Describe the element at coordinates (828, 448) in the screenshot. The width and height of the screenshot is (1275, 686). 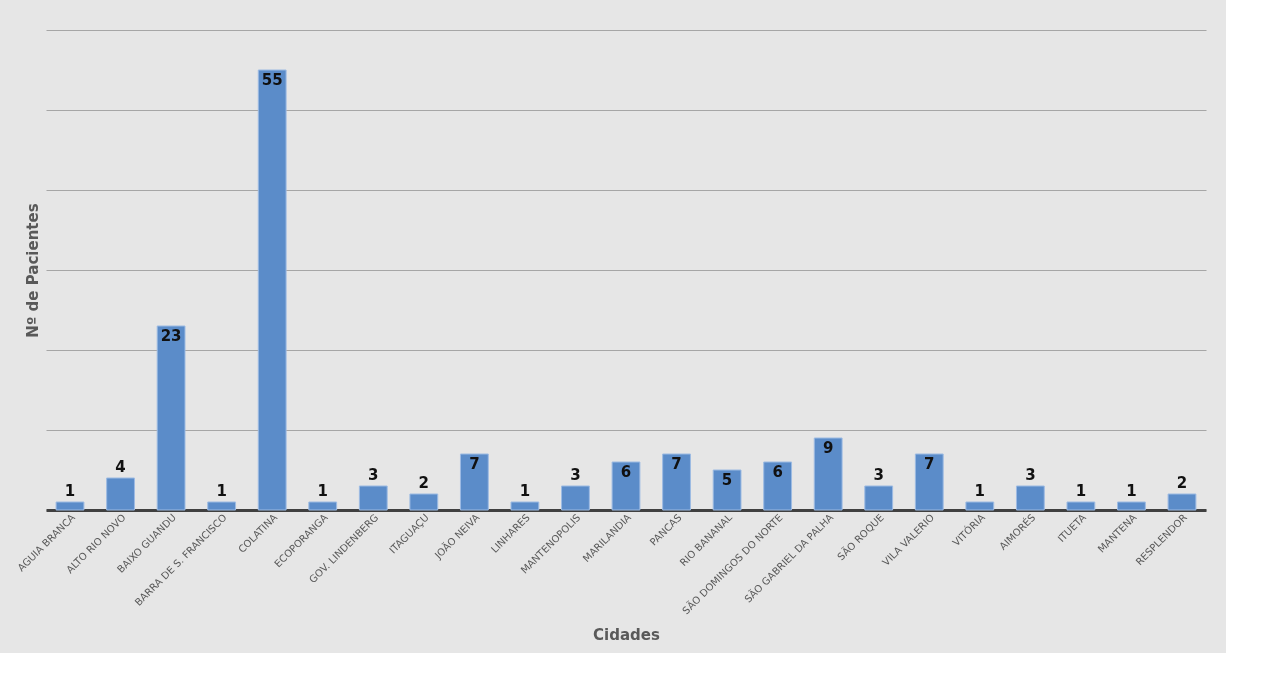
I see `data-label: 9` at that location.